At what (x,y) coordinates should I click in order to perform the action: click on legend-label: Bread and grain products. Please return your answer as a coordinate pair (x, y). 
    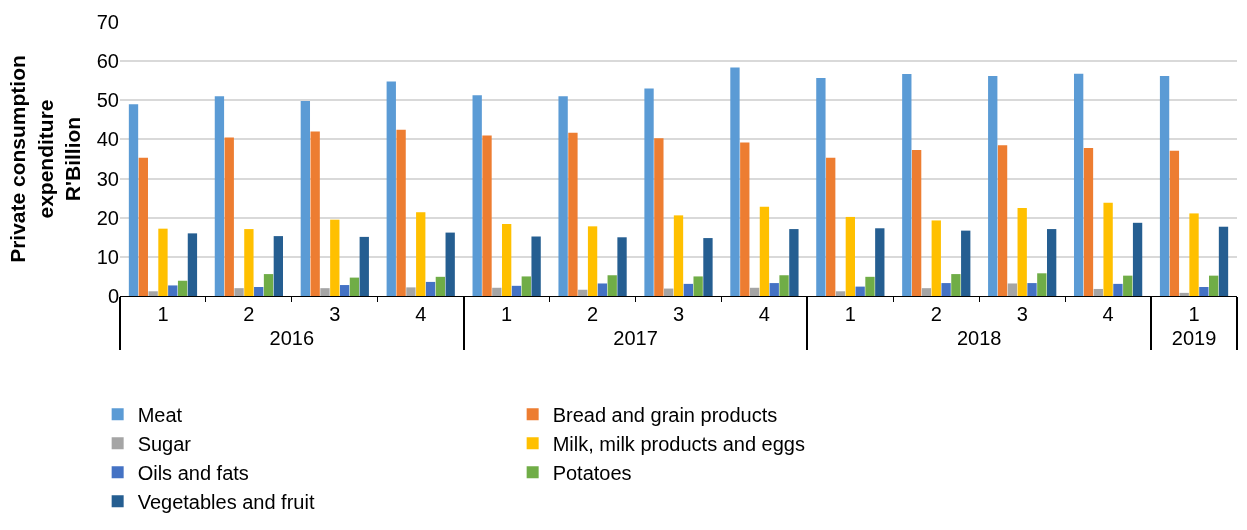
    Looking at the image, I should click on (665, 414).